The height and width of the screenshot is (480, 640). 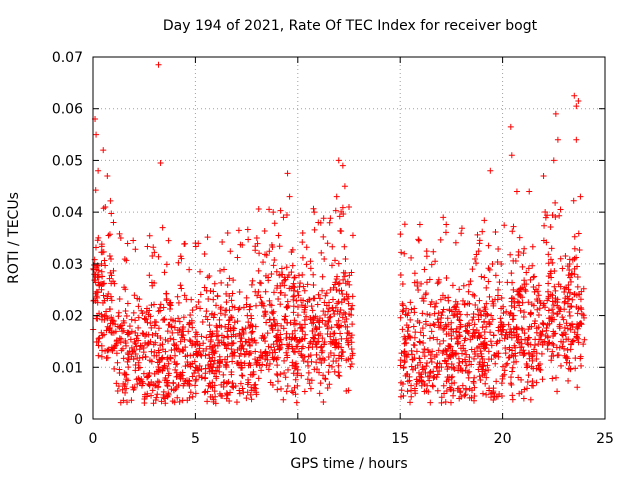 I want to click on y-tick-label: 0.07, so click(x=67, y=58).